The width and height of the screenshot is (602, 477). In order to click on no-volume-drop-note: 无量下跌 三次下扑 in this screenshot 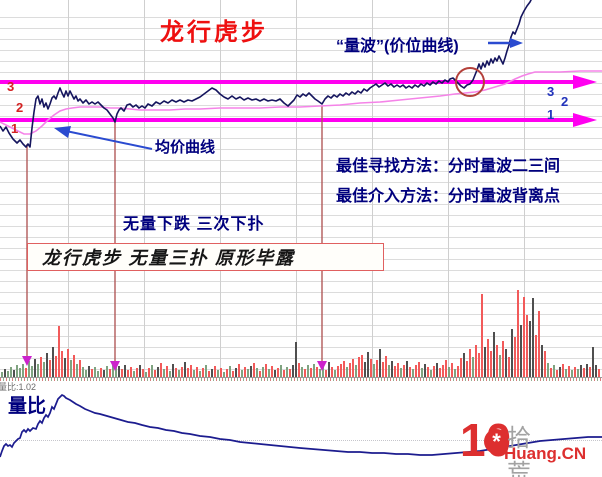, I will do `click(194, 224)`.